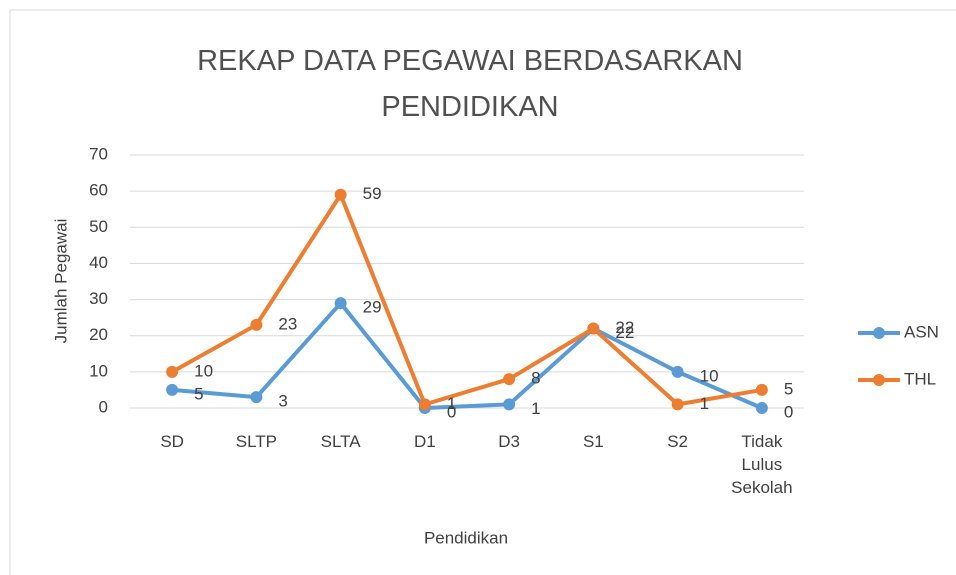 The width and height of the screenshot is (956, 575). What do you see at coordinates (98, 226) in the screenshot?
I see `y-tick-label: 50` at bounding box center [98, 226].